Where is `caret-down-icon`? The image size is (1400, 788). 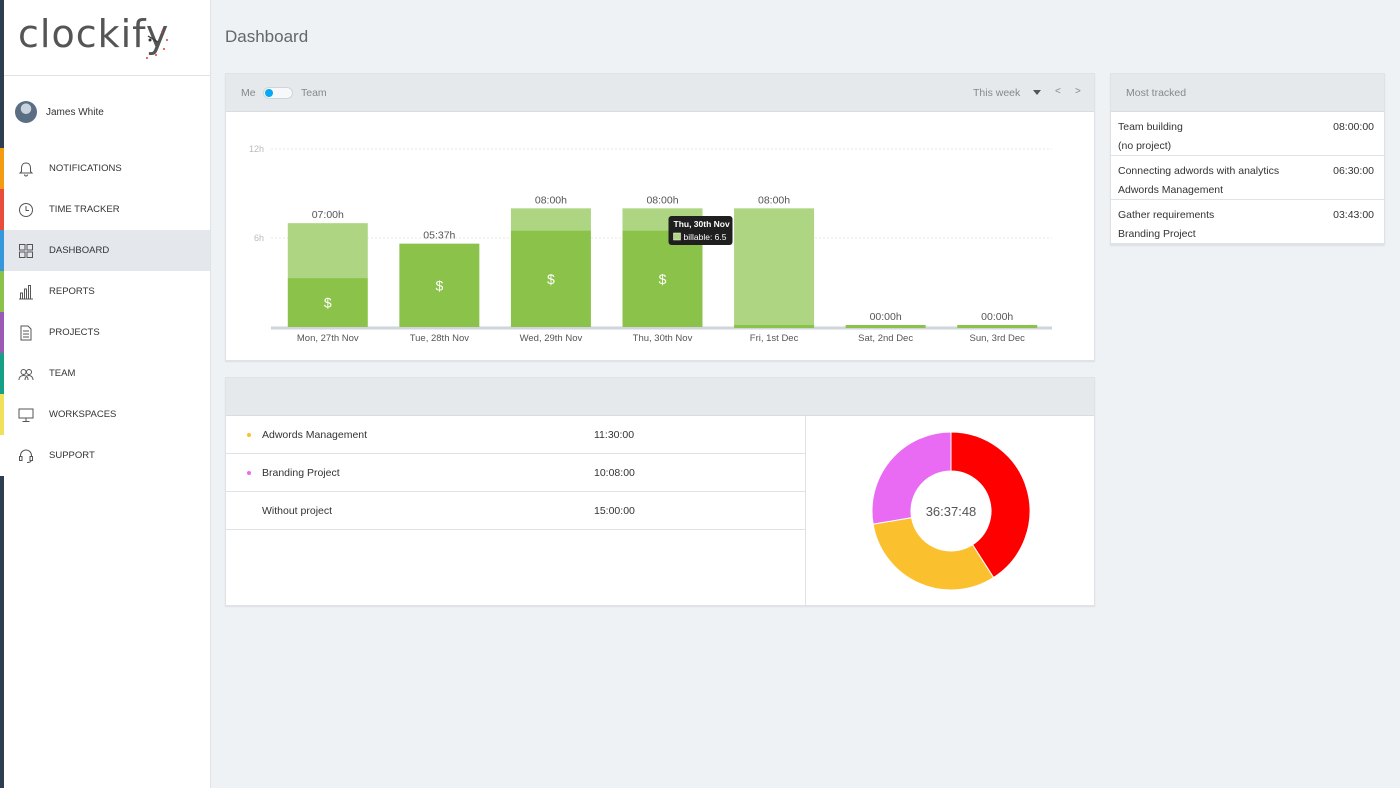
caret-down-icon is located at coordinates (1037, 92).